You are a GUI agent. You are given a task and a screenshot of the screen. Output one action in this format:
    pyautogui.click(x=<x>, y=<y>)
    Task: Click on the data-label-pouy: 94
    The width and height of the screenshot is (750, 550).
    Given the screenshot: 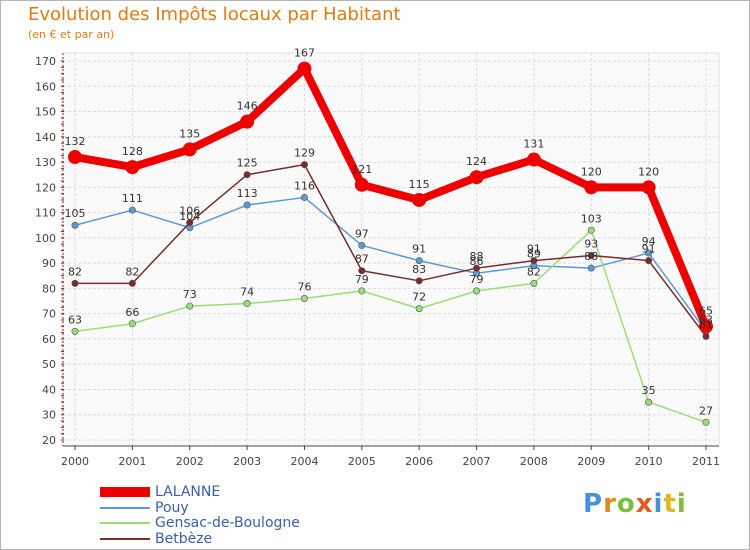 What is the action you would take?
    pyautogui.click(x=649, y=241)
    